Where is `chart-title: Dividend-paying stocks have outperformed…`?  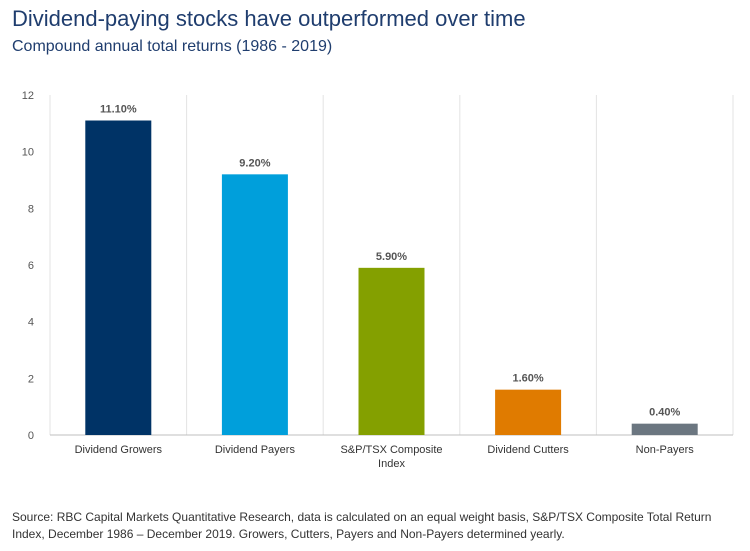
chart-title: Dividend-paying stocks have outperformed… is located at coordinates (269, 18).